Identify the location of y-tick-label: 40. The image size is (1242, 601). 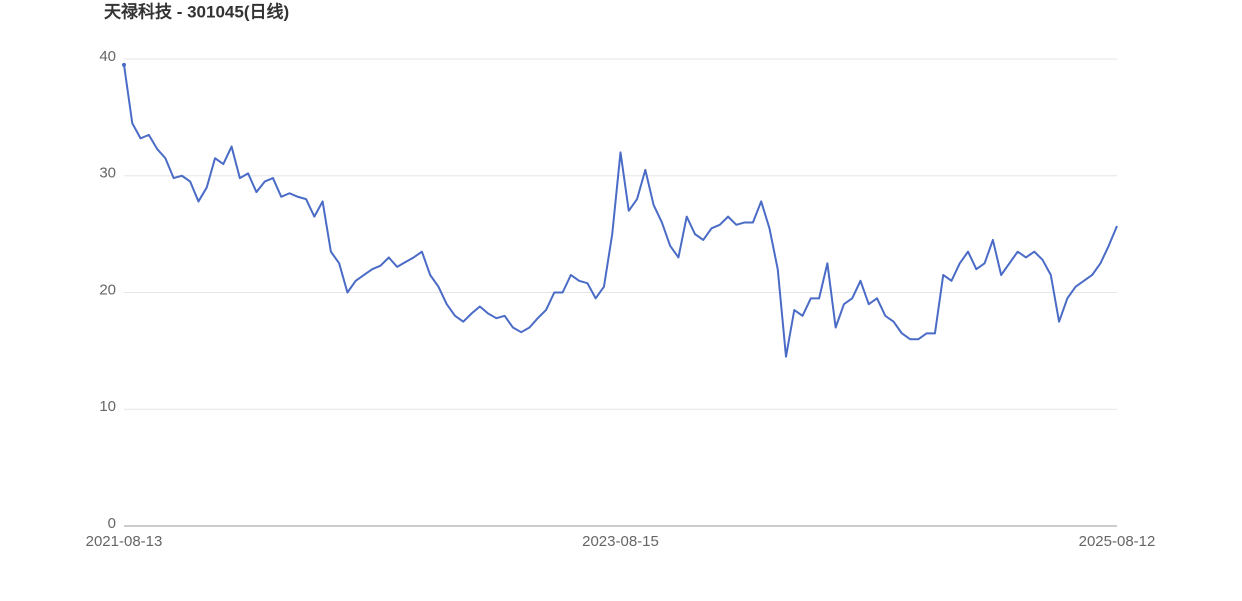
(107, 56).